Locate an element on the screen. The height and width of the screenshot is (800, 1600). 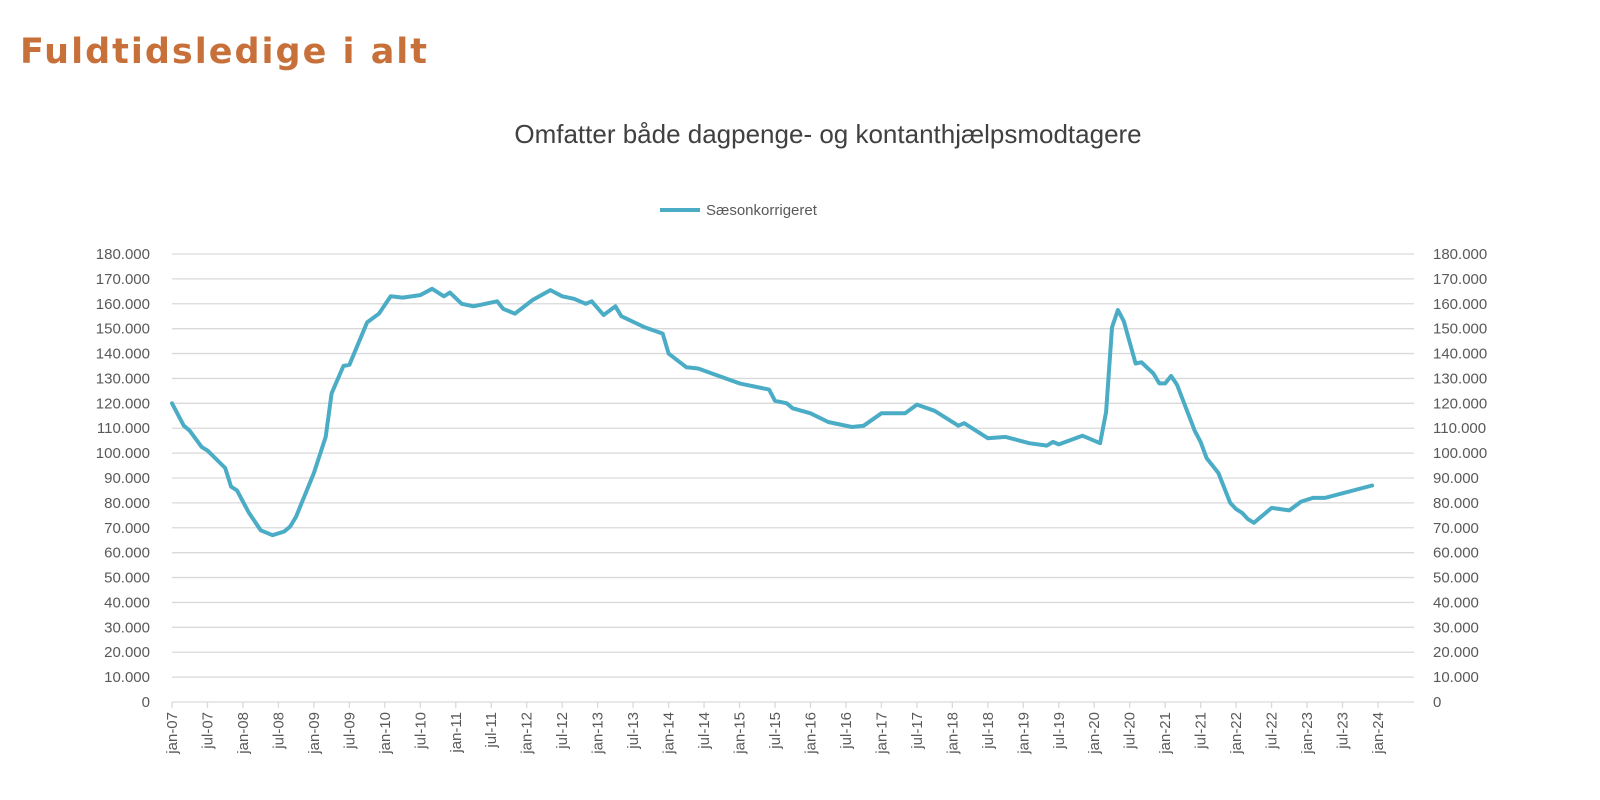
y-tick-label-right: 160.000 is located at coordinates (1460, 304).